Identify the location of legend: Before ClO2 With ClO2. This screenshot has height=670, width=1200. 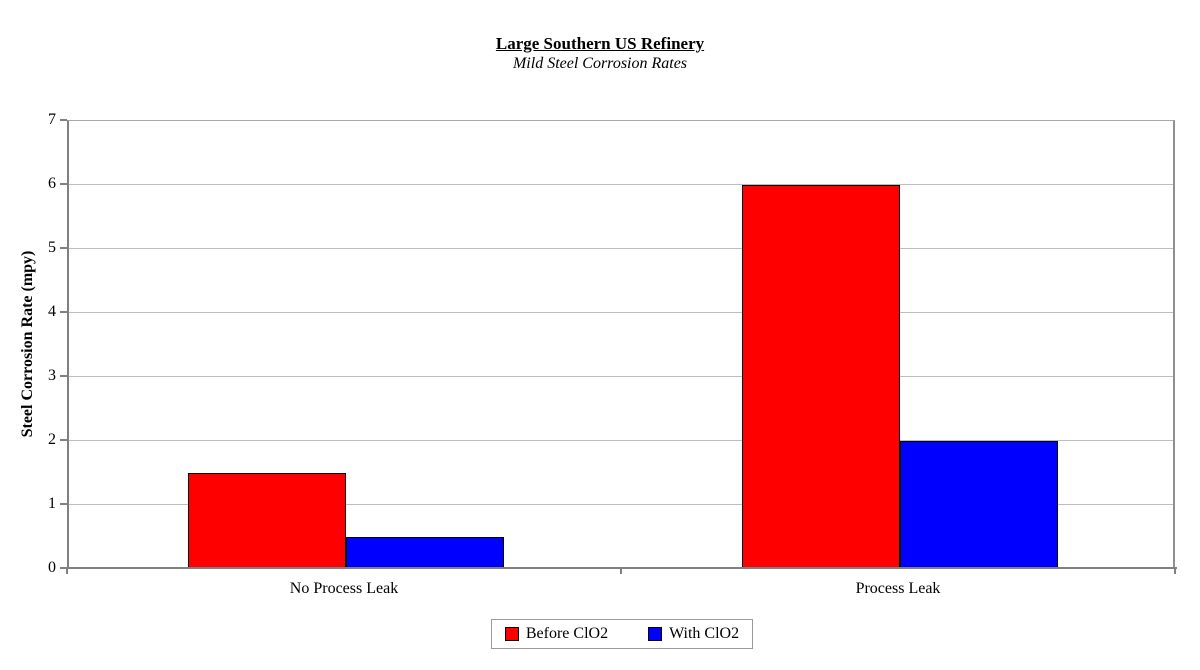
(622, 634).